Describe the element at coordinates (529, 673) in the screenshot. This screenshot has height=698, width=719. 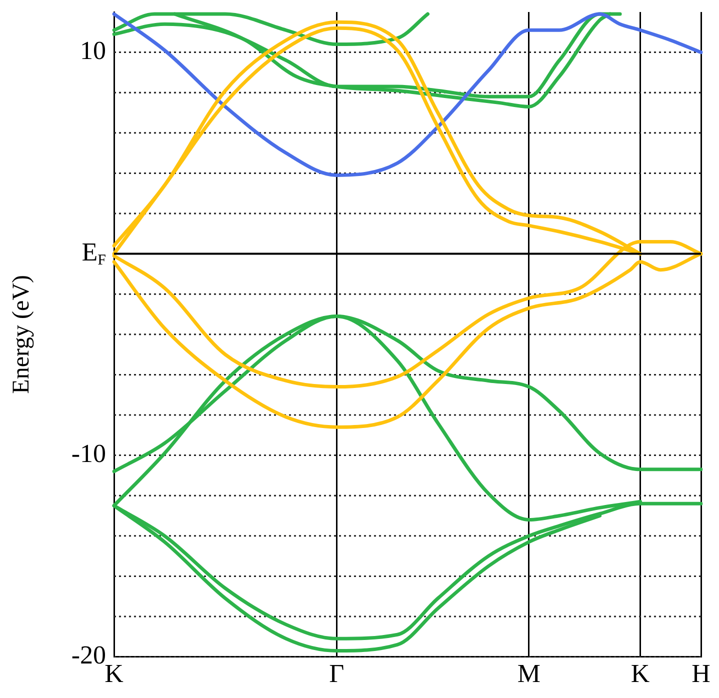
I see `x-tick-label: M` at that location.